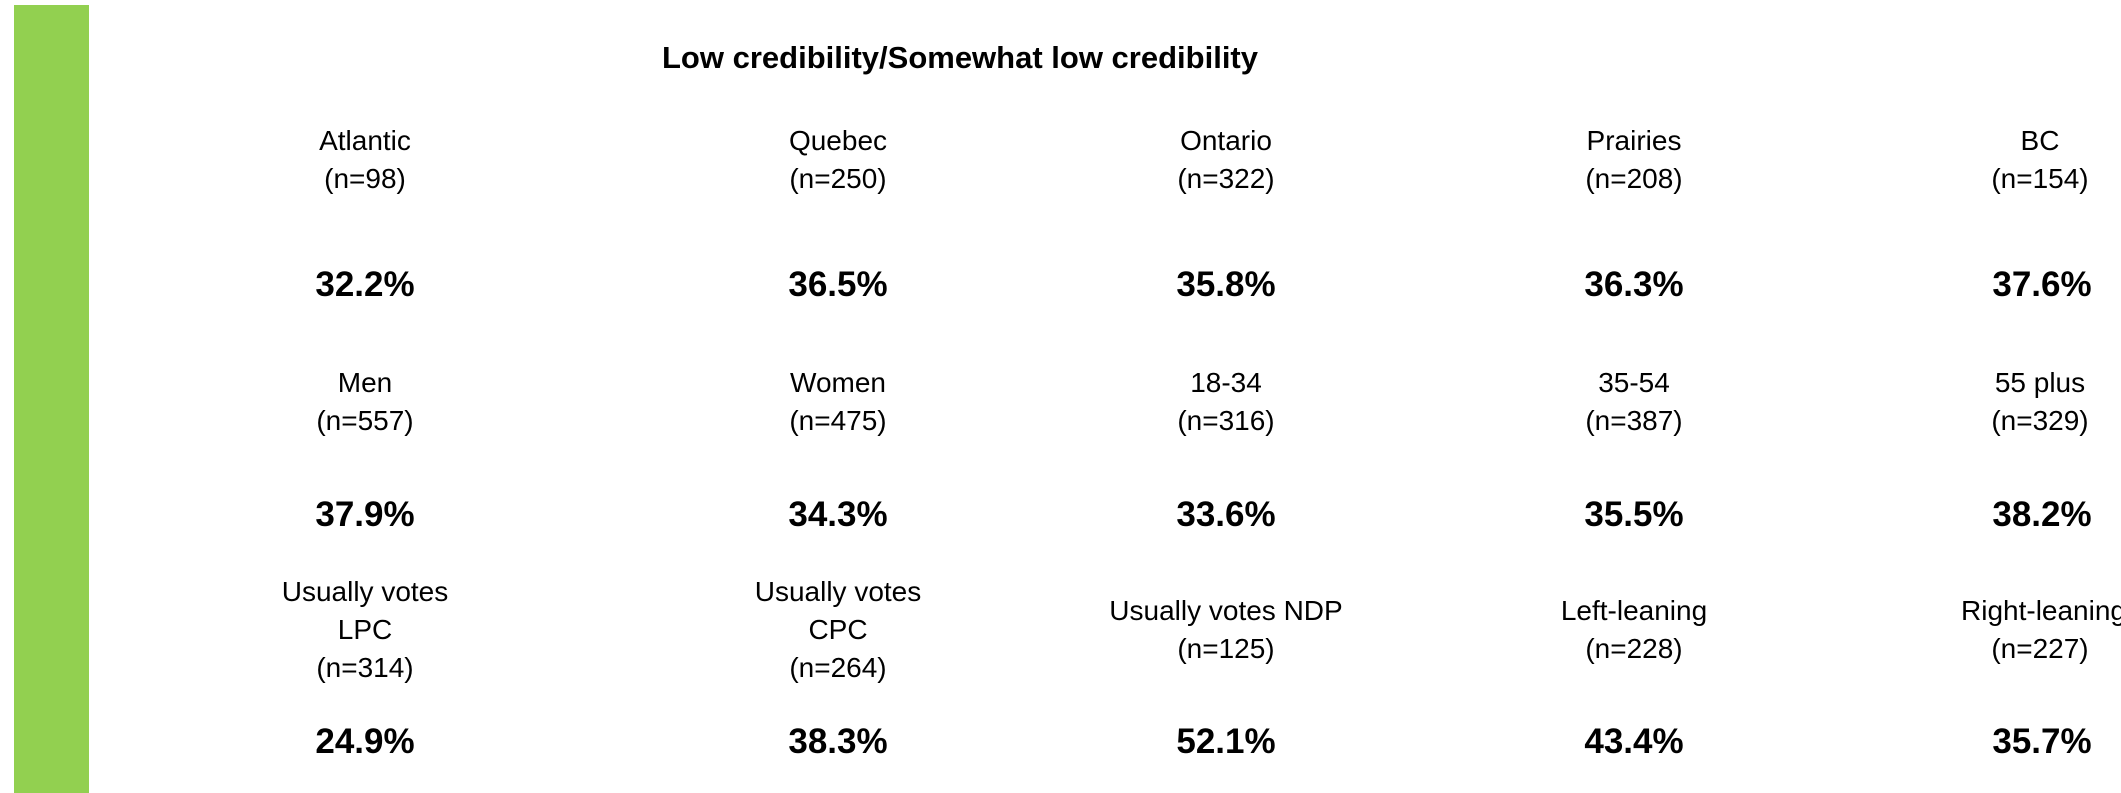 The width and height of the screenshot is (2121, 793). Describe the element at coordinates (1226, 160) in the screenshot. I see `stat-label: Ontario (n=322)` at that location.